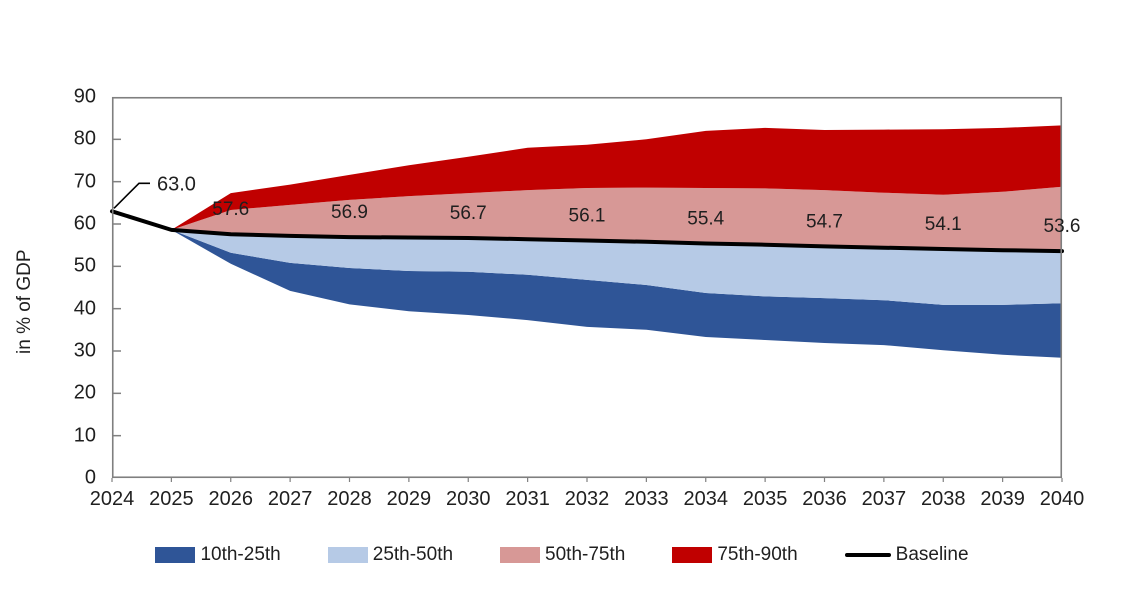 The height and width of the screenshot is (597, 1124). What do you see at coordinates (468, 499) in the screenshot?
I see `x-tick-label: 2030` at bounding box center [468, 499].